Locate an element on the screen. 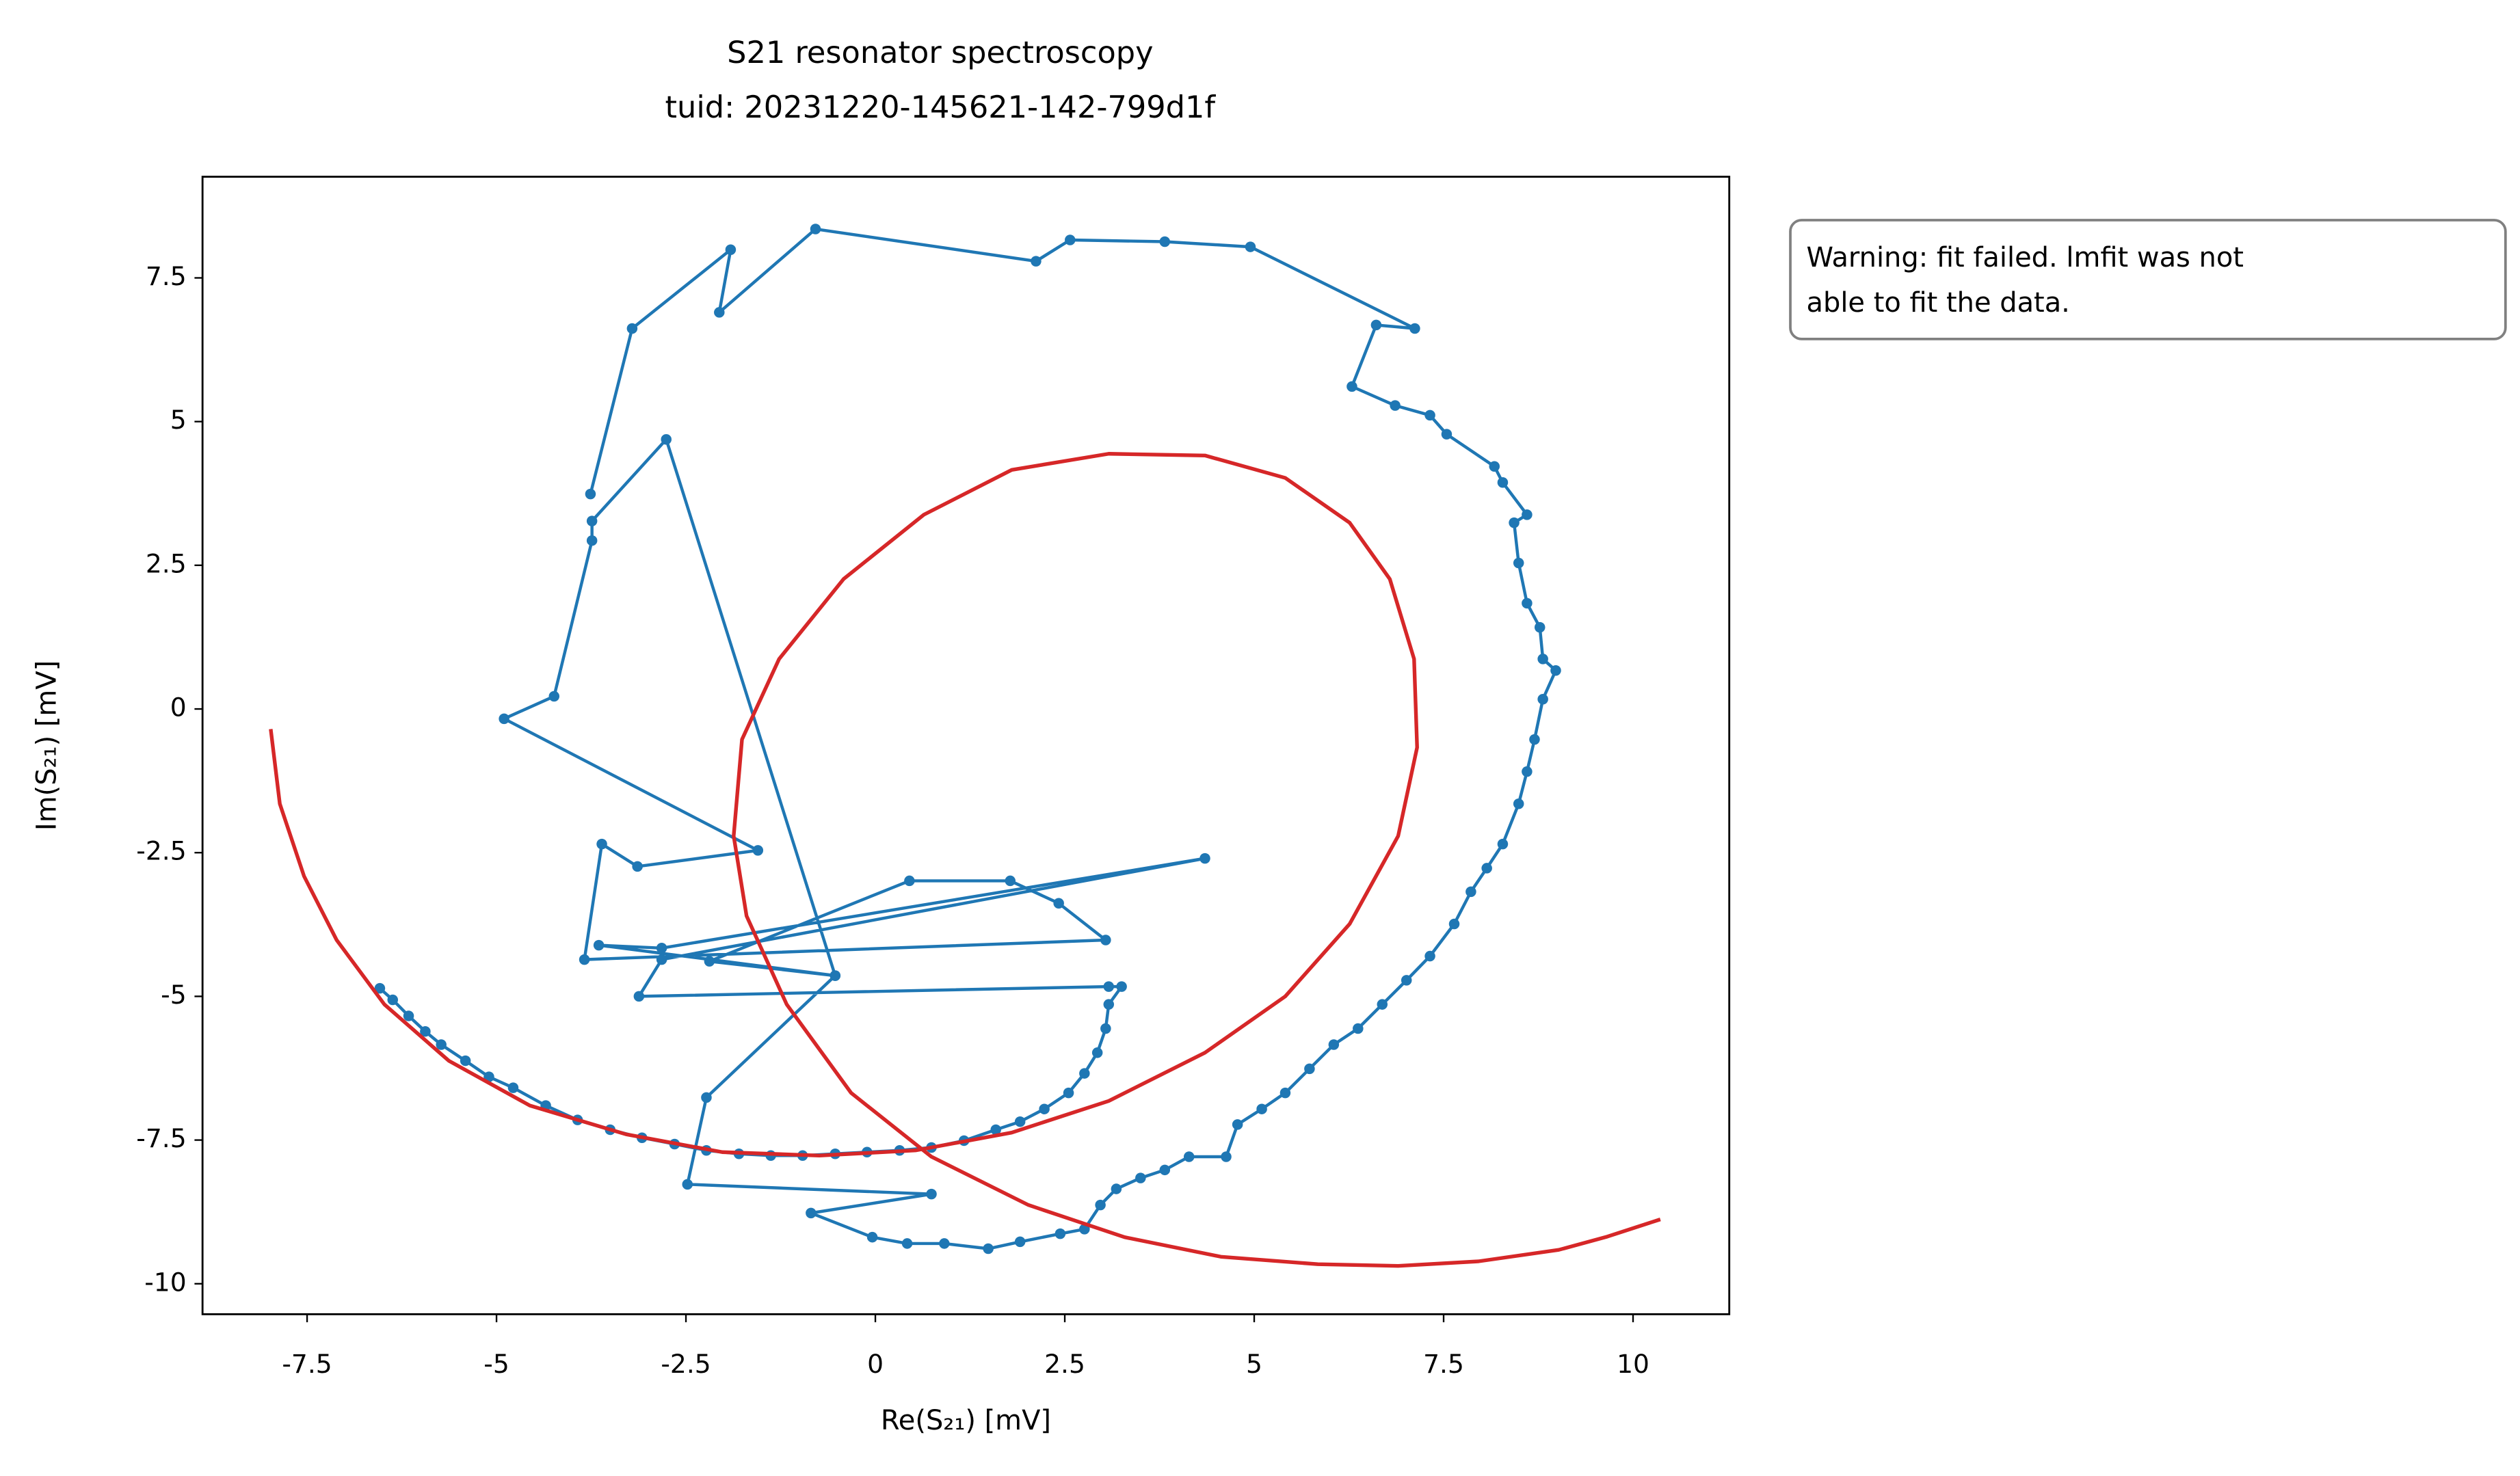 This screenshot has height=1476, width=2520. y-tick-label: -2.5 is located at coordinates (161, 851).